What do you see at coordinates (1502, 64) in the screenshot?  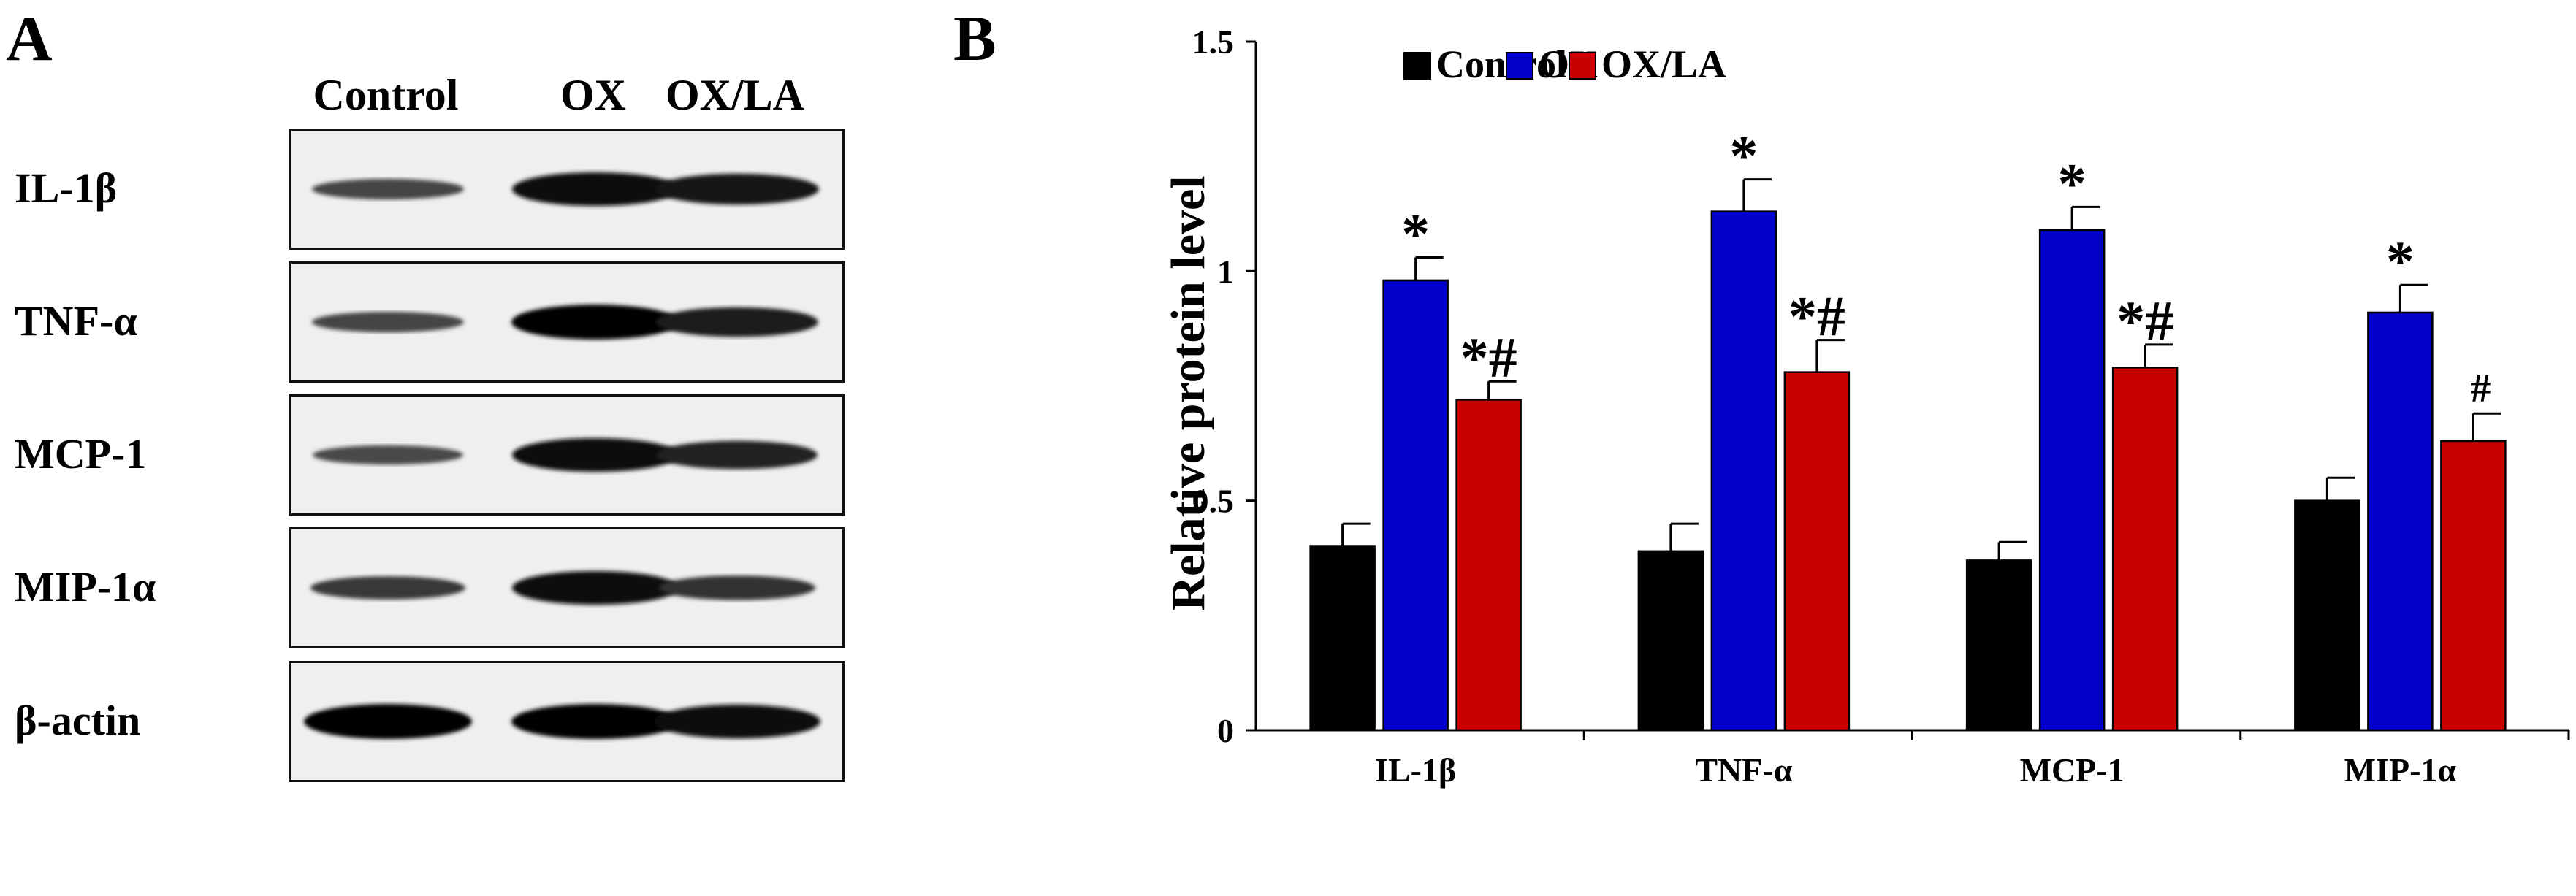 I see `legend-label: Control` at bounding box center [1502, 64].